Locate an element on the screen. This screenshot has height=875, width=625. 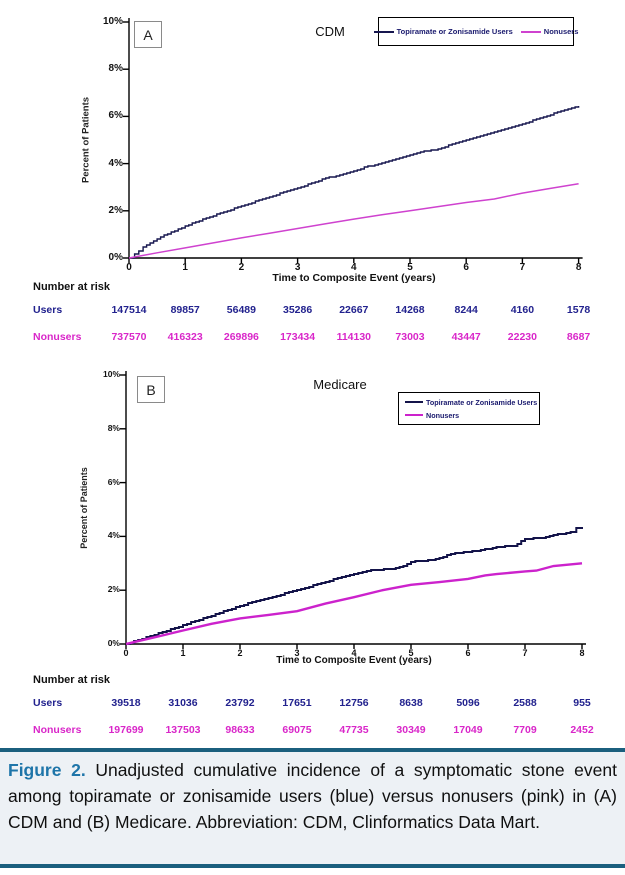
panel-b-ytick-10%: 10% is located at coordinates (111, 374).